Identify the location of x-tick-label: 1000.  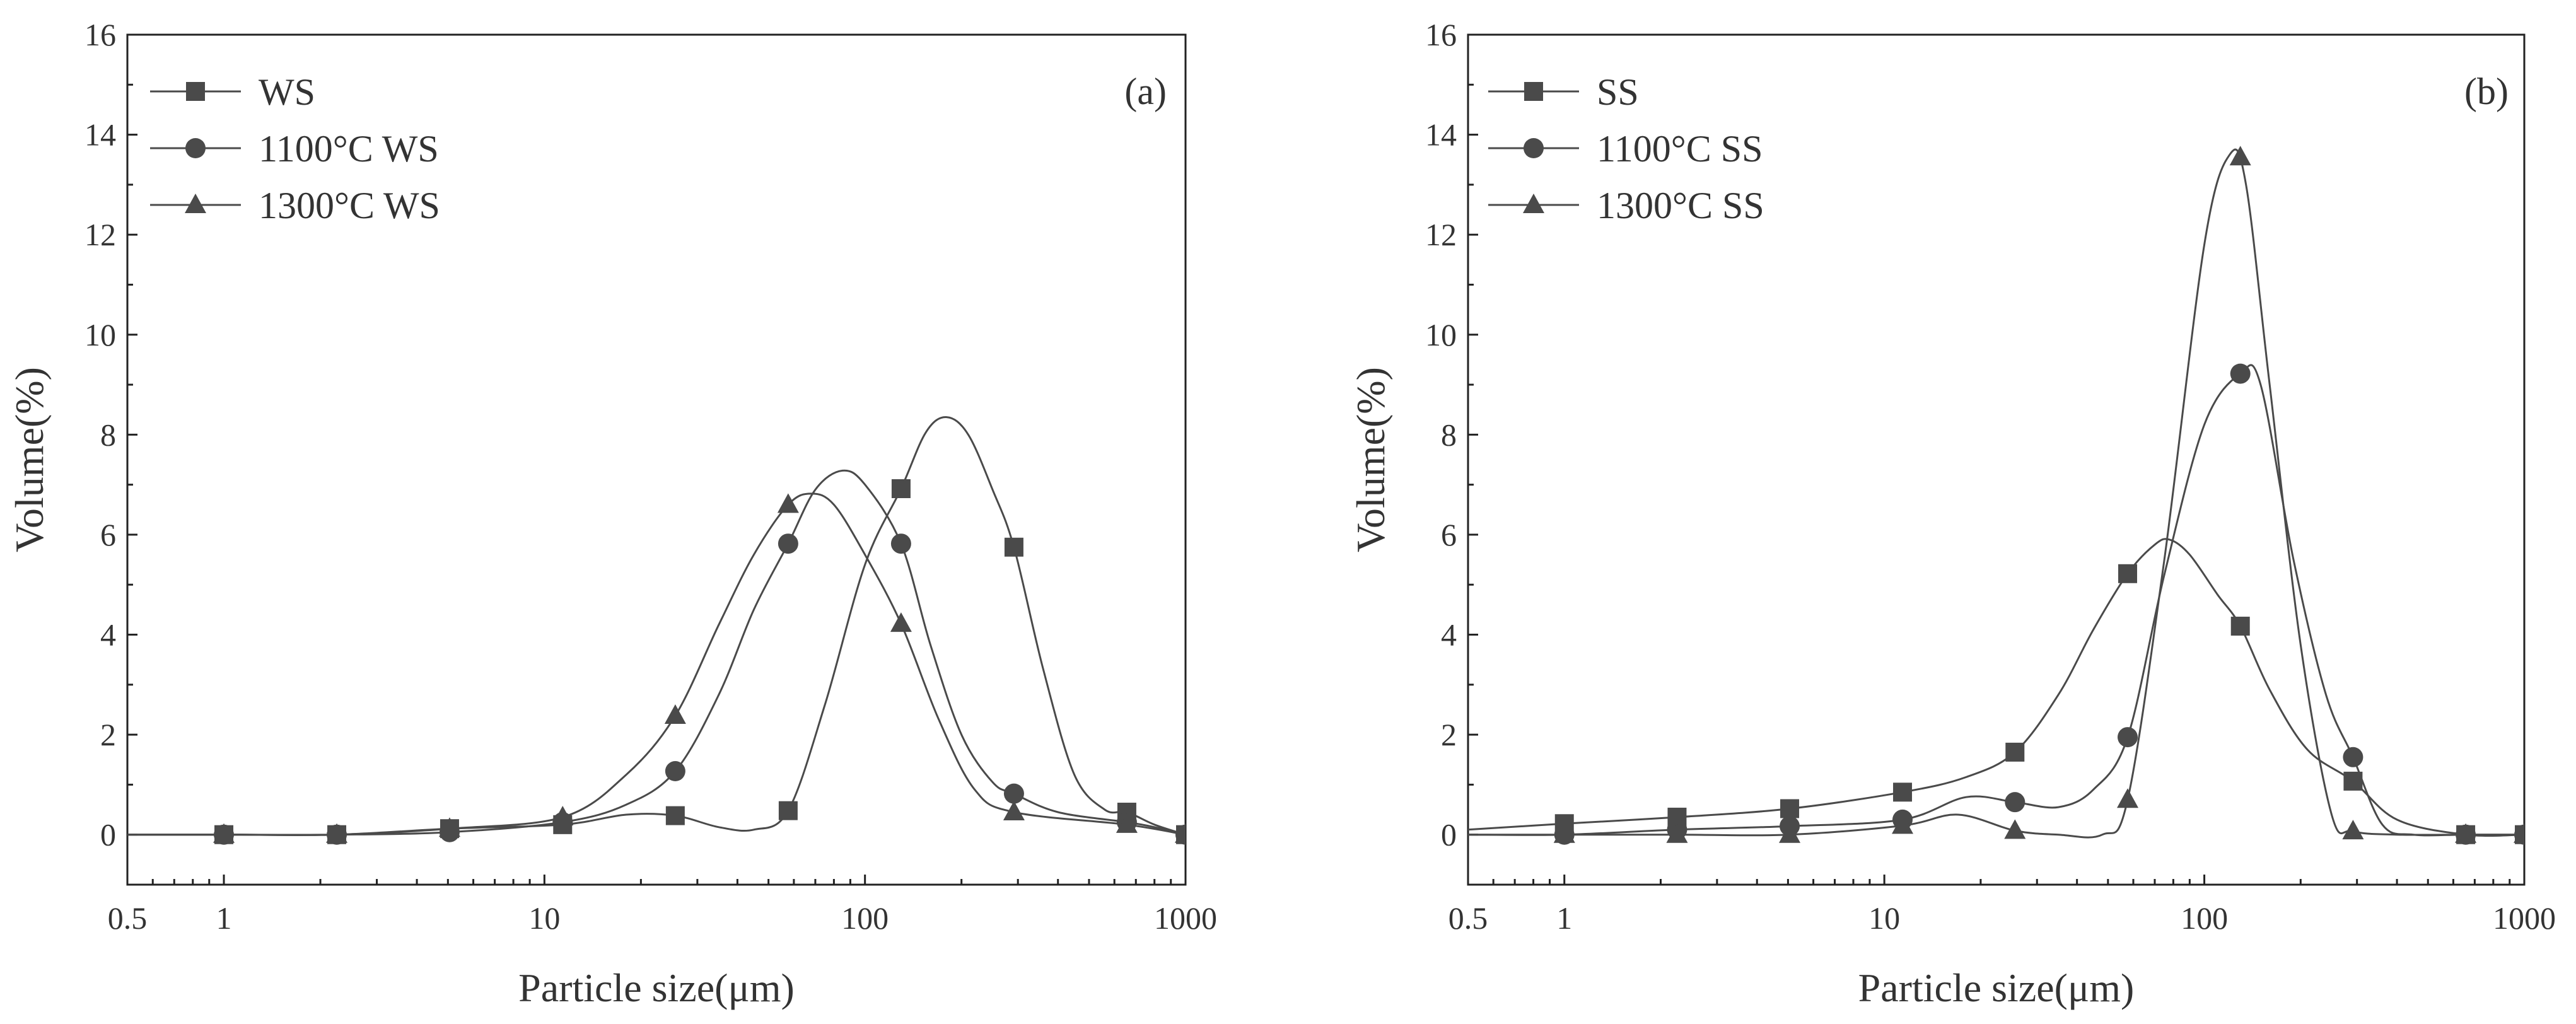
(2524, 918).